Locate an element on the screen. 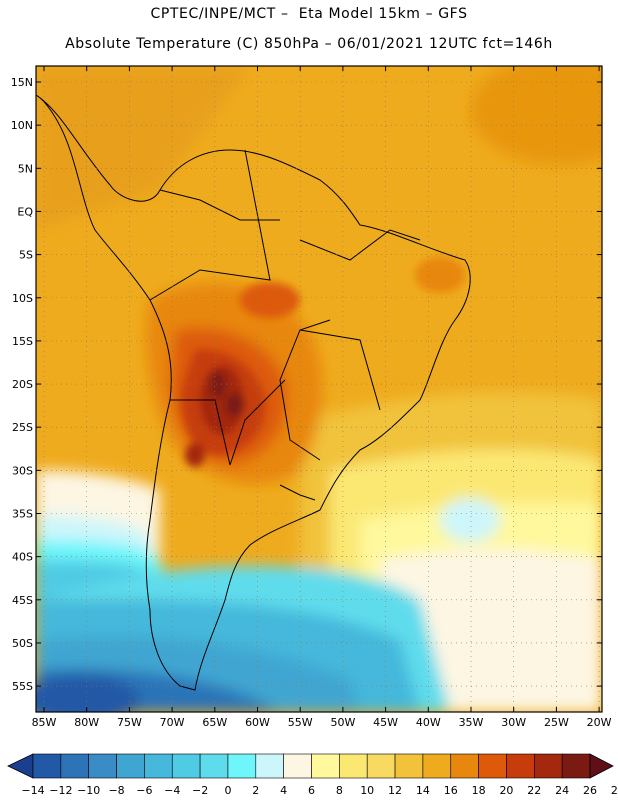 The image size is (618, 800). colorbar-arrow-low is located at coordinates (20, 766).